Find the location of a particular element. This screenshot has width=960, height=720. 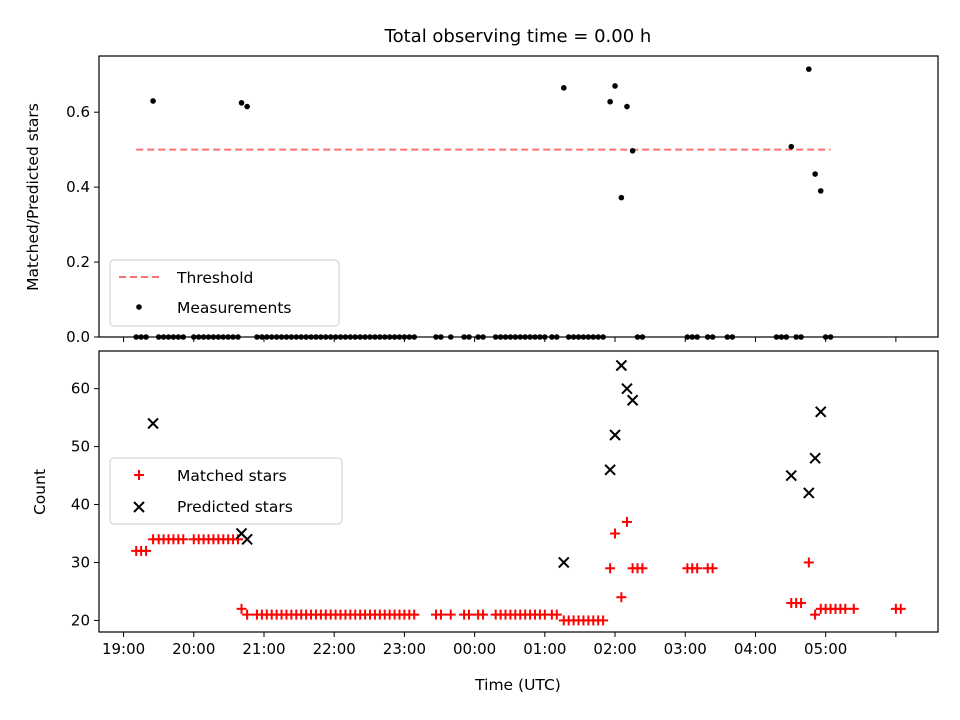

y-tick-label: 0.4 is located at coordinates (78, 187).